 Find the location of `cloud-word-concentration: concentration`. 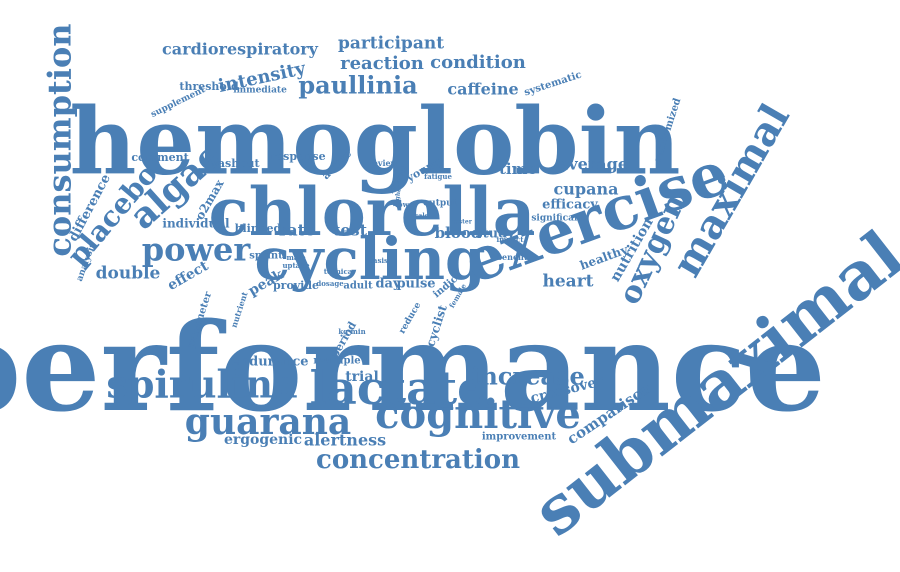

cloud-word-concentration: concentration is located at coordinates (418, 460).